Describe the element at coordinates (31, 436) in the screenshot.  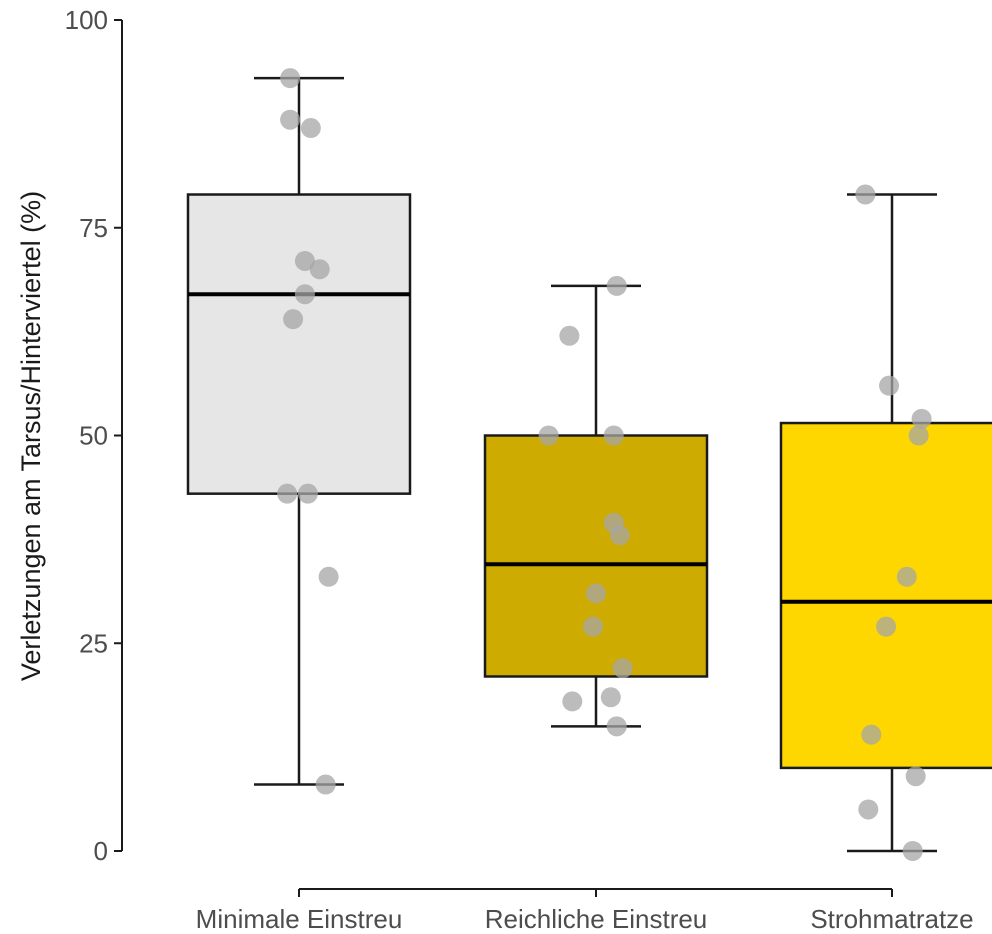
I see `y-axis-title: Verletzungen am Tarsus/Hinterviertel (%)` at that location.